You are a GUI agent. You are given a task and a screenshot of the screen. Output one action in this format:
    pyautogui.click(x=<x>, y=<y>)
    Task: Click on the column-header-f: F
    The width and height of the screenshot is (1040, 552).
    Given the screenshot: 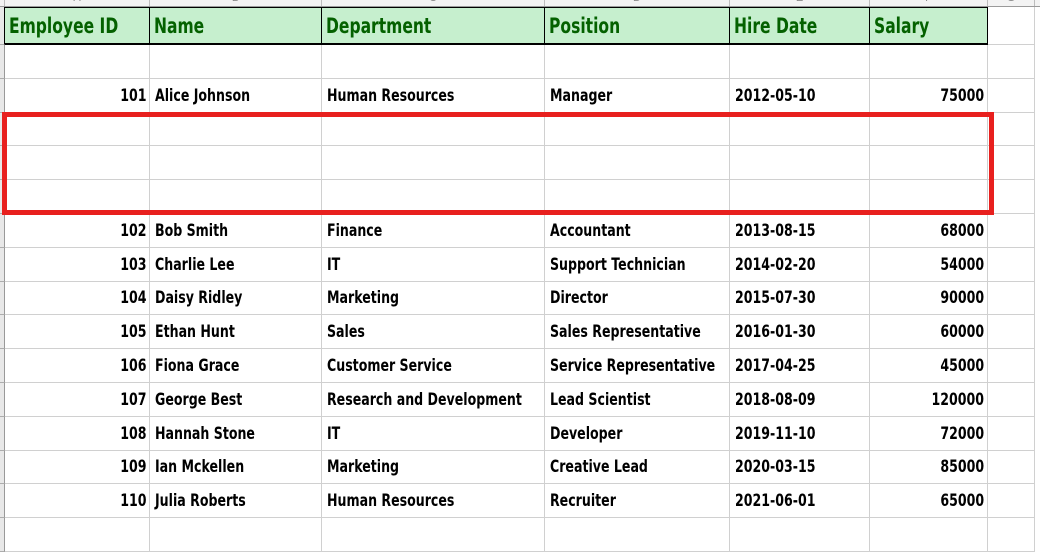 What is the action you would take?
    pyautogui.click(x=929, y=3)
    